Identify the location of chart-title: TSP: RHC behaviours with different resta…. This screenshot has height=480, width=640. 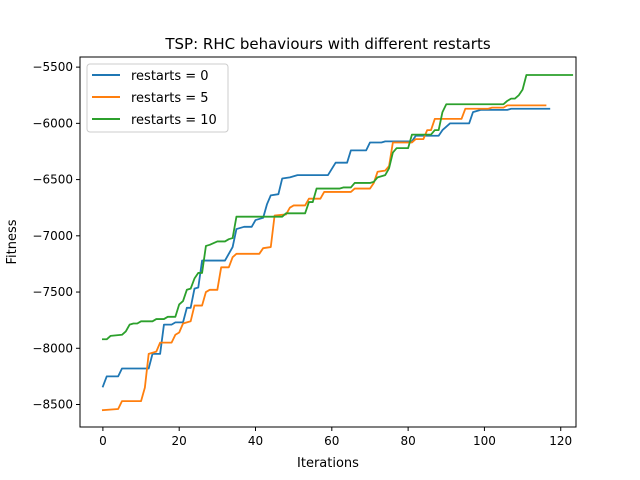
(327, 44).